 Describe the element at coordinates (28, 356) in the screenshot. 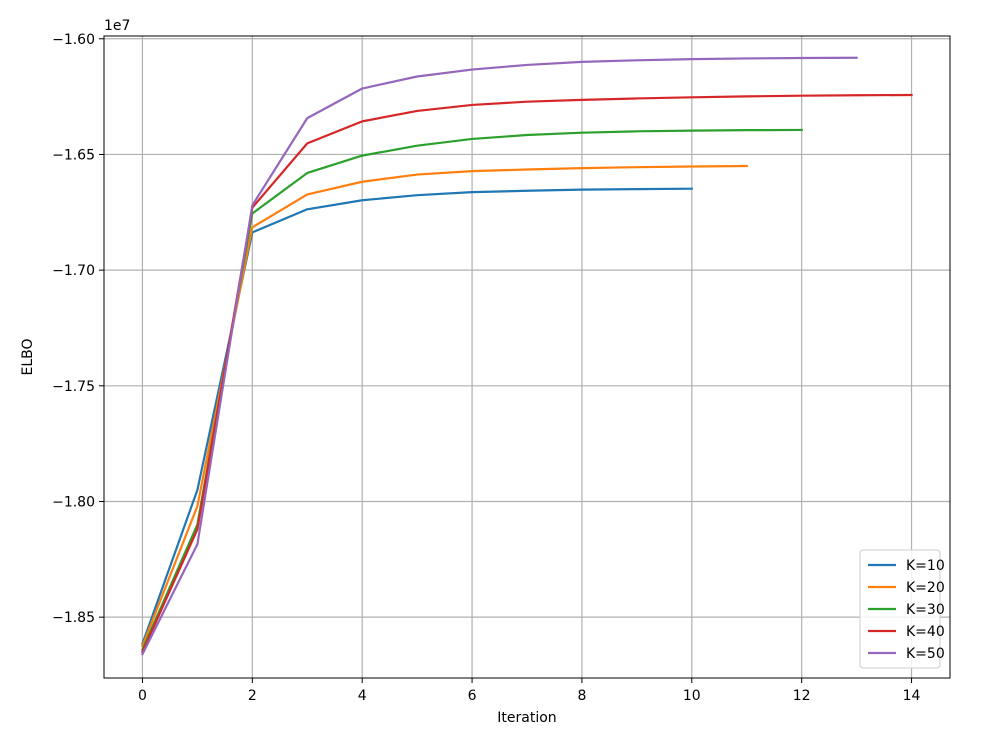

I see `y-axis-label: ELBO` at that location.